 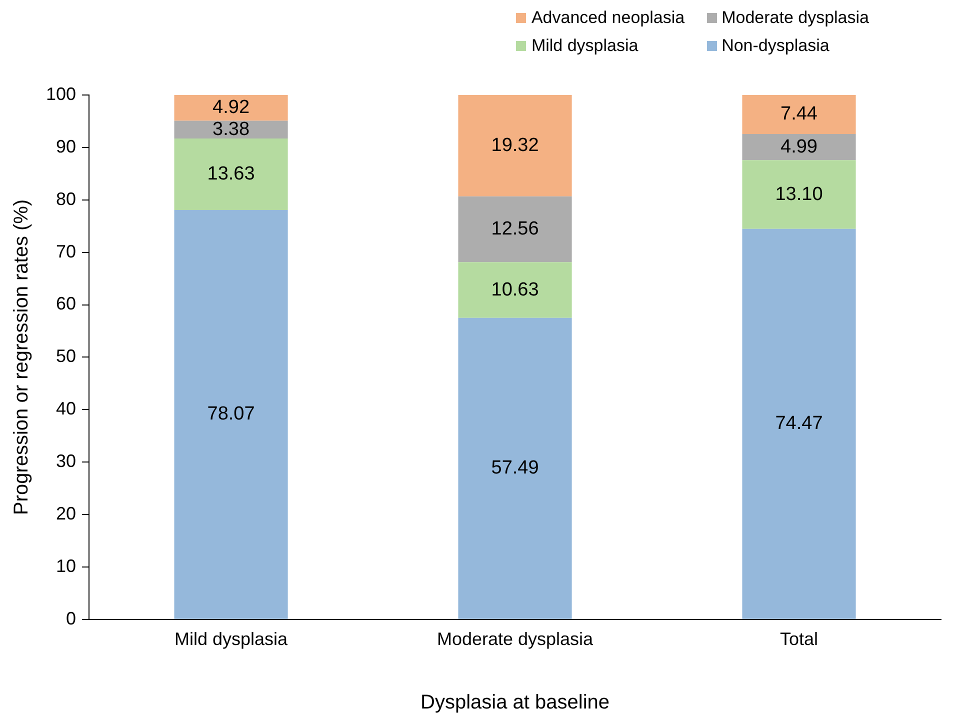 I want to click on y-tick-label: 40, so click(x=66, y=408).